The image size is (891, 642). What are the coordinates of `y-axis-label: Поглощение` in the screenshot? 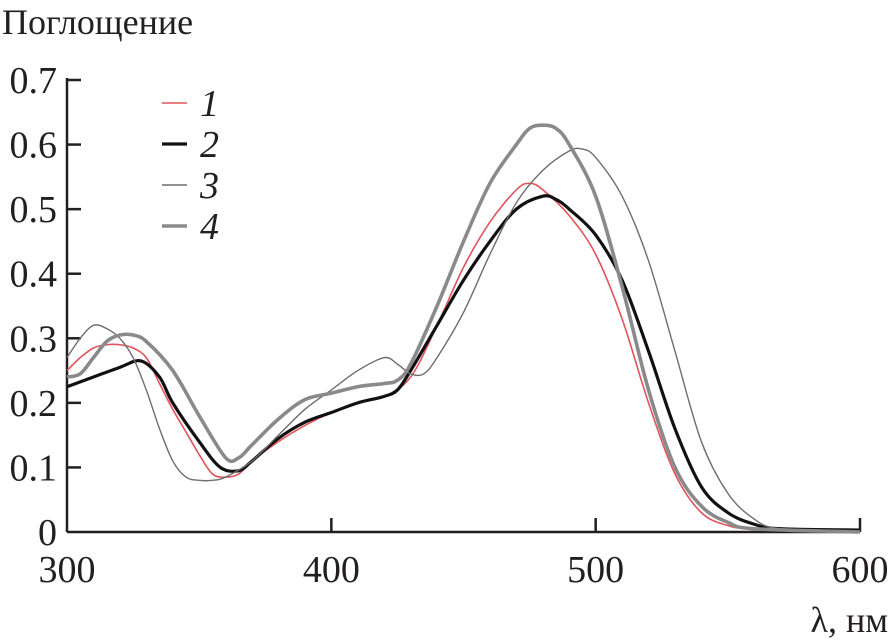 It's located at (97, 22).